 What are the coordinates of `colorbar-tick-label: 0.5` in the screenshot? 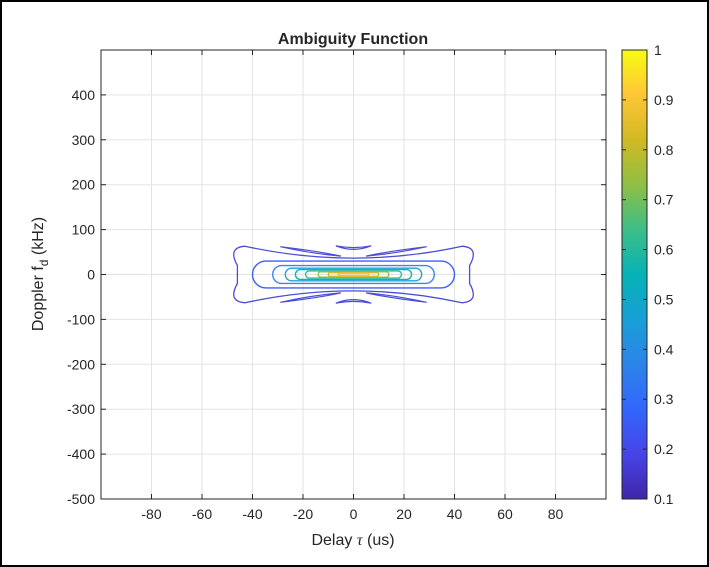 It's located at (664, 299).